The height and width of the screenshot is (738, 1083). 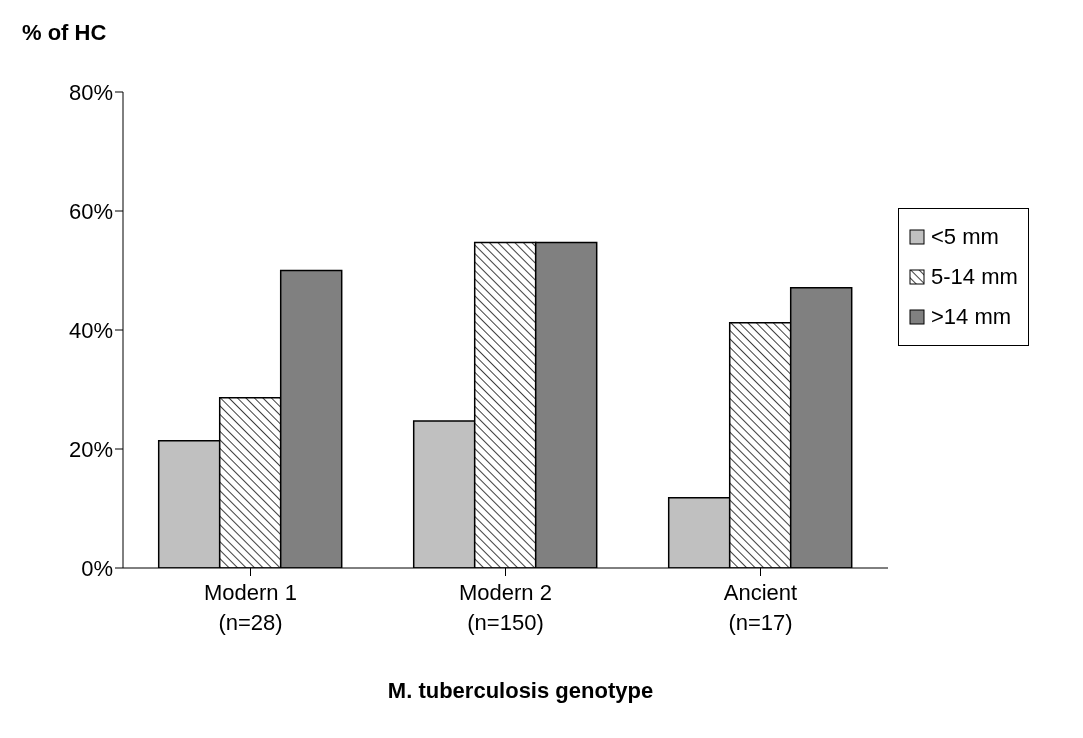 What do you see at coordinates (974, 277) in the screenshot?
I see `legend-label: 5-14 mm` at bounding box center [974, 277].